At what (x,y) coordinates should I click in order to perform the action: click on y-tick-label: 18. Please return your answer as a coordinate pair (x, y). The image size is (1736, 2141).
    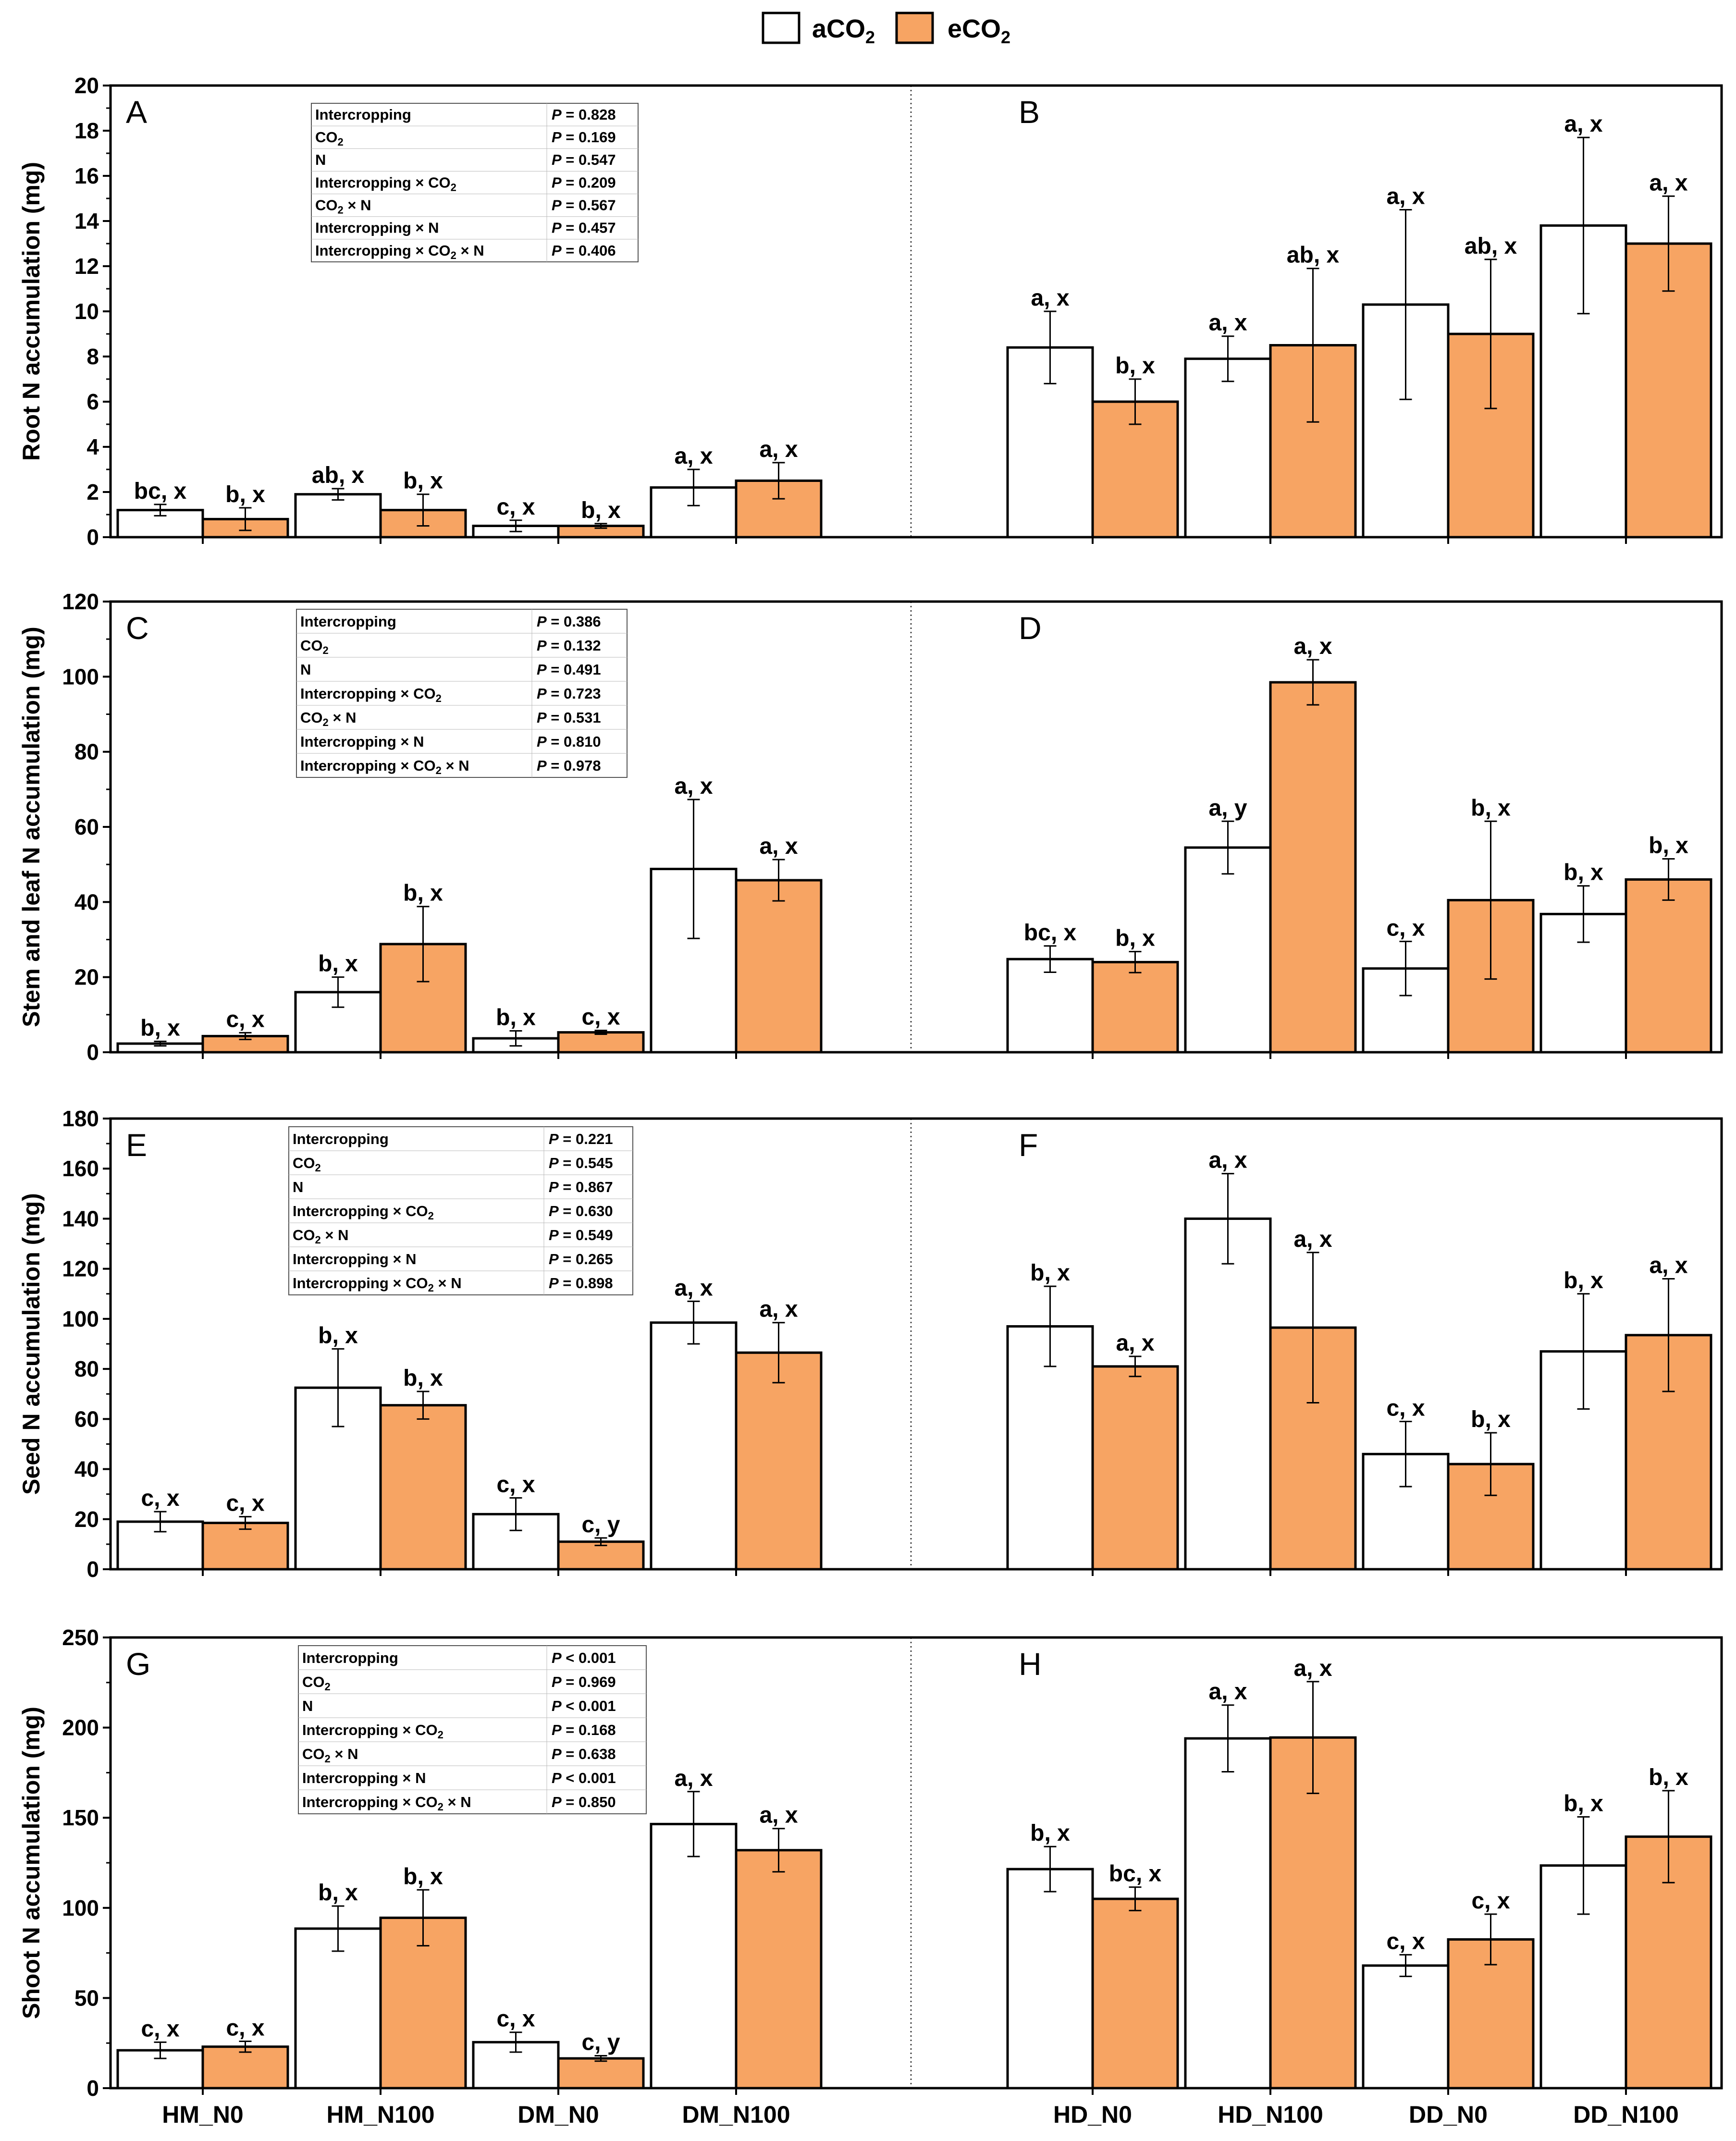
    Looking at the image, I should click on (86, 130).